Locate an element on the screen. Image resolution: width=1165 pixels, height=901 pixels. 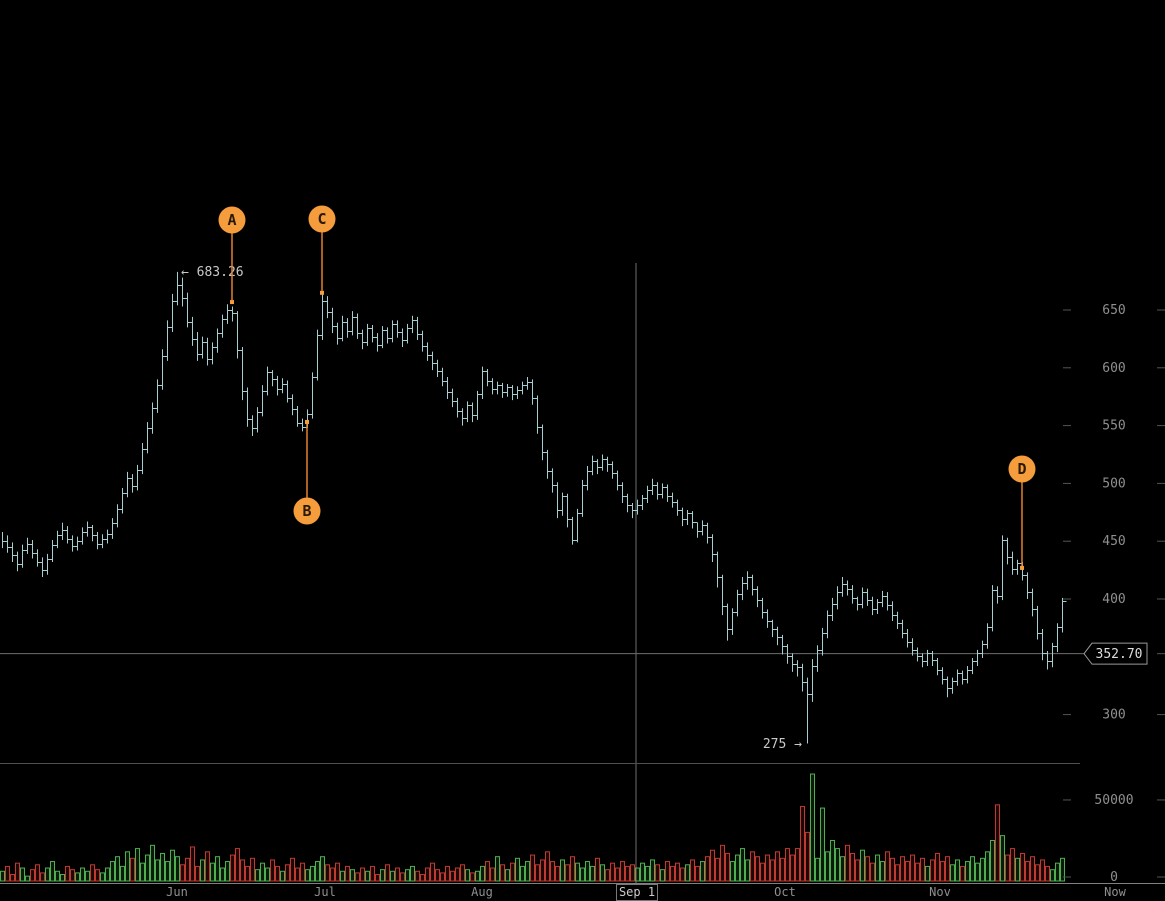
price-tag-value: 352.70 is located at coordinates (1119, 654).